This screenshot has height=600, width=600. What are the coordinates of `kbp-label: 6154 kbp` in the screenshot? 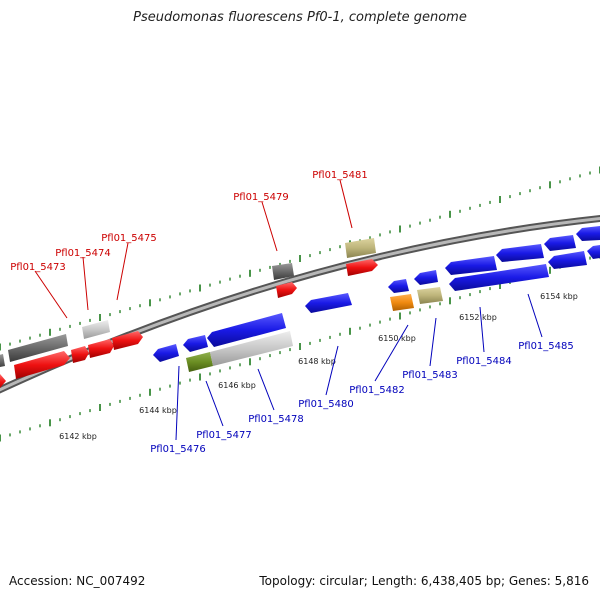 It's located at (559, 296).